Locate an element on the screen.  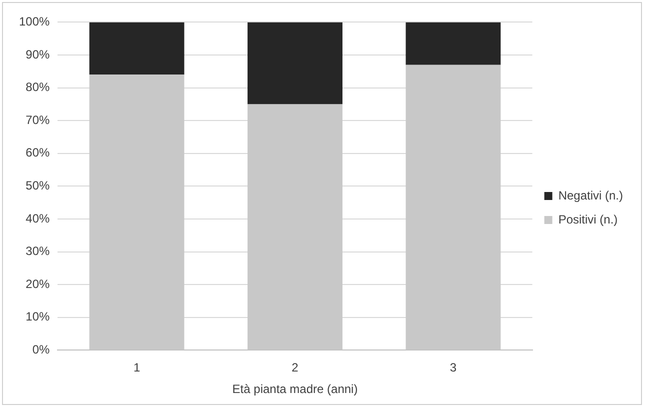
y-tick-label: 60% is located at coordinates (38, 153).